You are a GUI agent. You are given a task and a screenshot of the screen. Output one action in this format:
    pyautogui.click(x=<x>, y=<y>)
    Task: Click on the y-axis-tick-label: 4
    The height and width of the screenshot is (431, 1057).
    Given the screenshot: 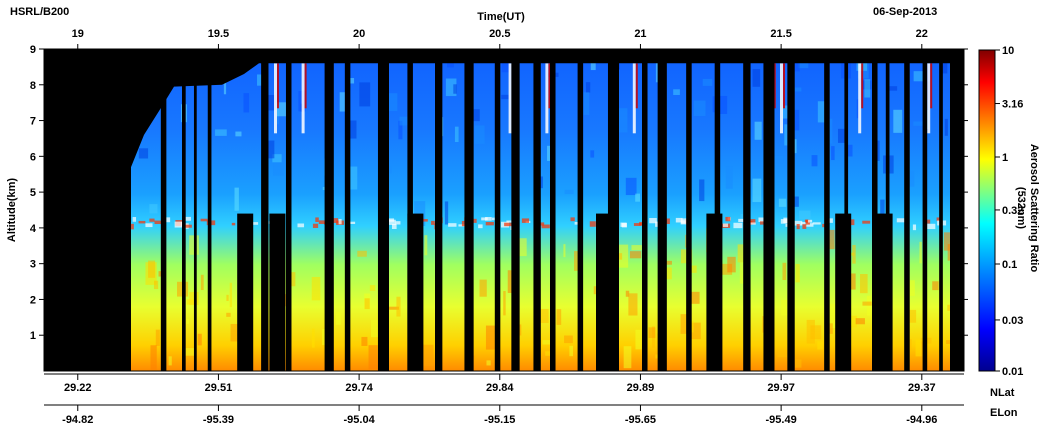 What is the action you would take?
    pyautogui.click(x=33, y=229)
    